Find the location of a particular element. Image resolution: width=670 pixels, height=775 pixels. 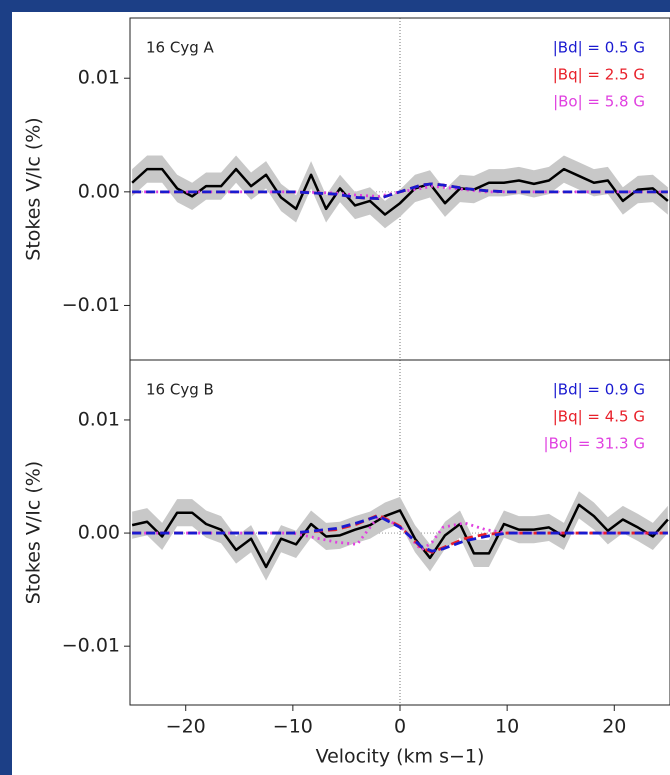

legend-entry: |Bq| = 2.5 G is located at coordinates (599, 75).